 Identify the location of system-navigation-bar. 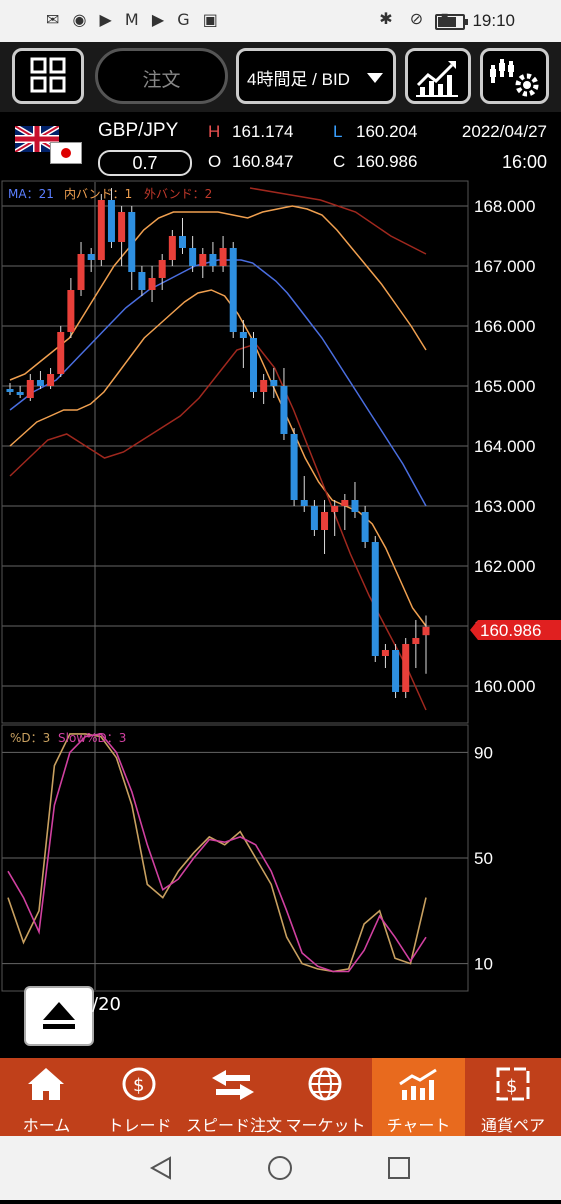
(280, 1168).